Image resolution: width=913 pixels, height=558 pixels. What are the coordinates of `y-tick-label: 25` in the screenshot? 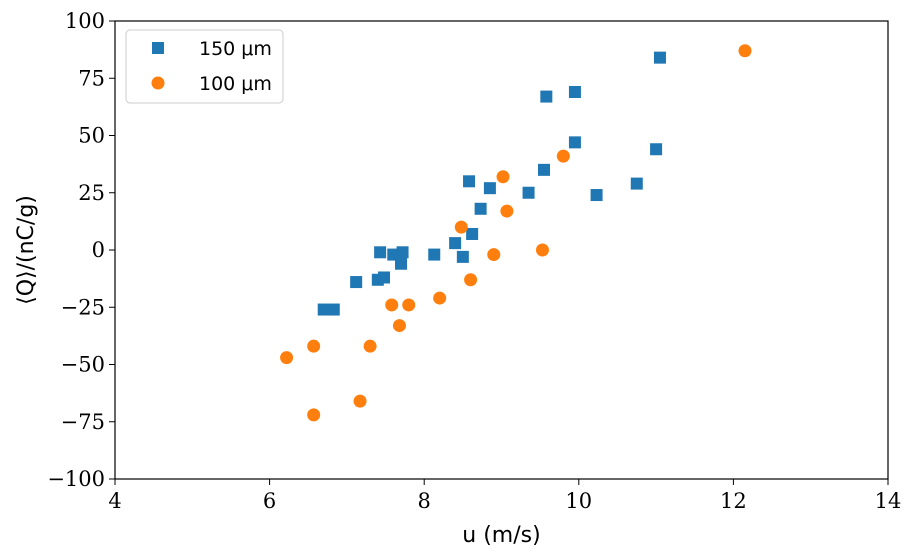 It's located at (91, 193).